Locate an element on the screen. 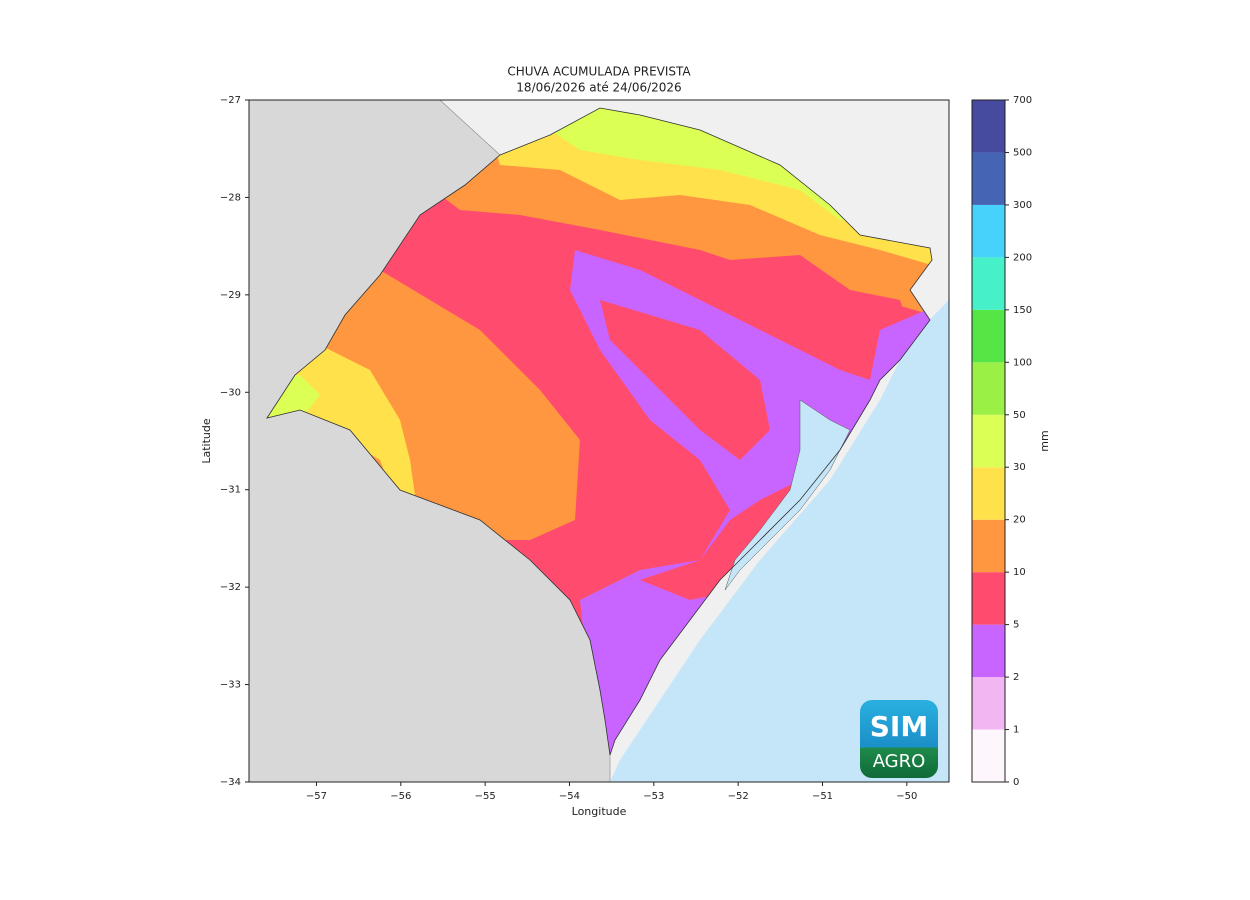 The width and height of the screenshot is (1250, 900). colorbar-tick-label: 300 is located at coordinates (1022, 205).